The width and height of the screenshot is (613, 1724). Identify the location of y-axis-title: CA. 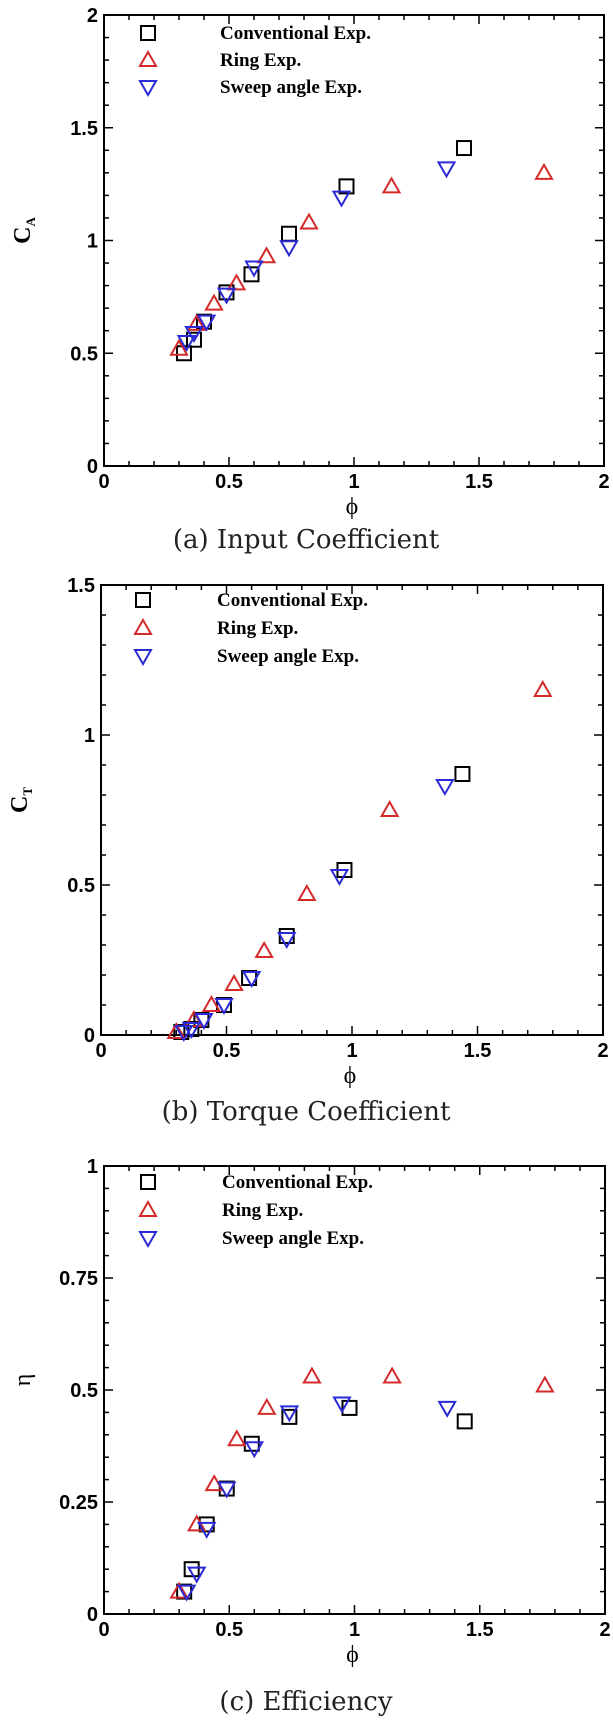
(24, 230).